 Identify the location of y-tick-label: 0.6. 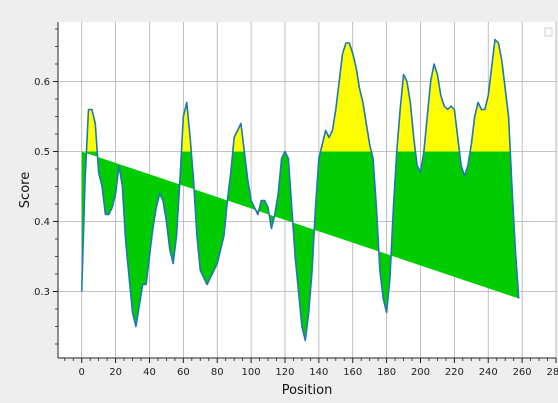
(42, 82).